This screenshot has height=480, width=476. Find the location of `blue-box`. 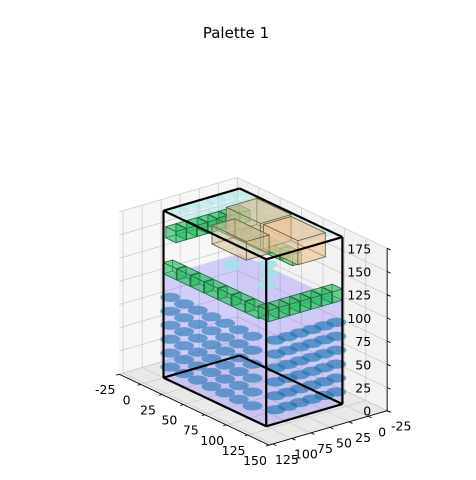

blue-box is located at coordinates (253, 289).